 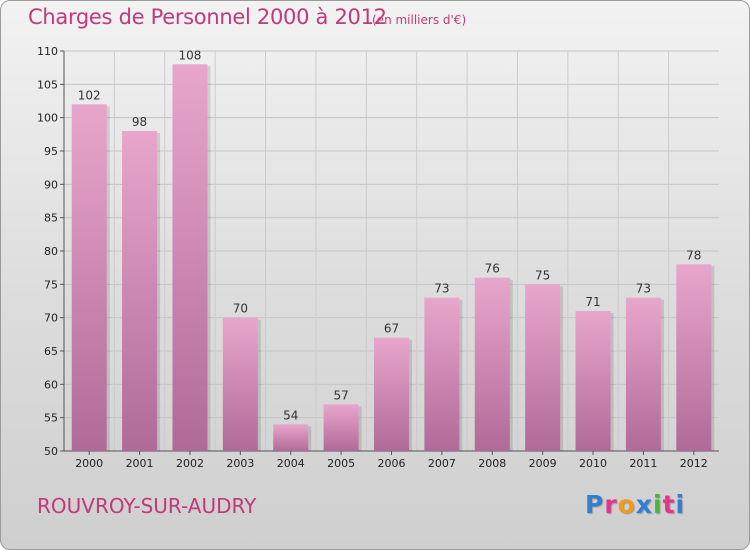 What do you see at coordinates (47, 84) in the screenshot?
I see `y-tick-label: 105` at bounding box center [47, 84].